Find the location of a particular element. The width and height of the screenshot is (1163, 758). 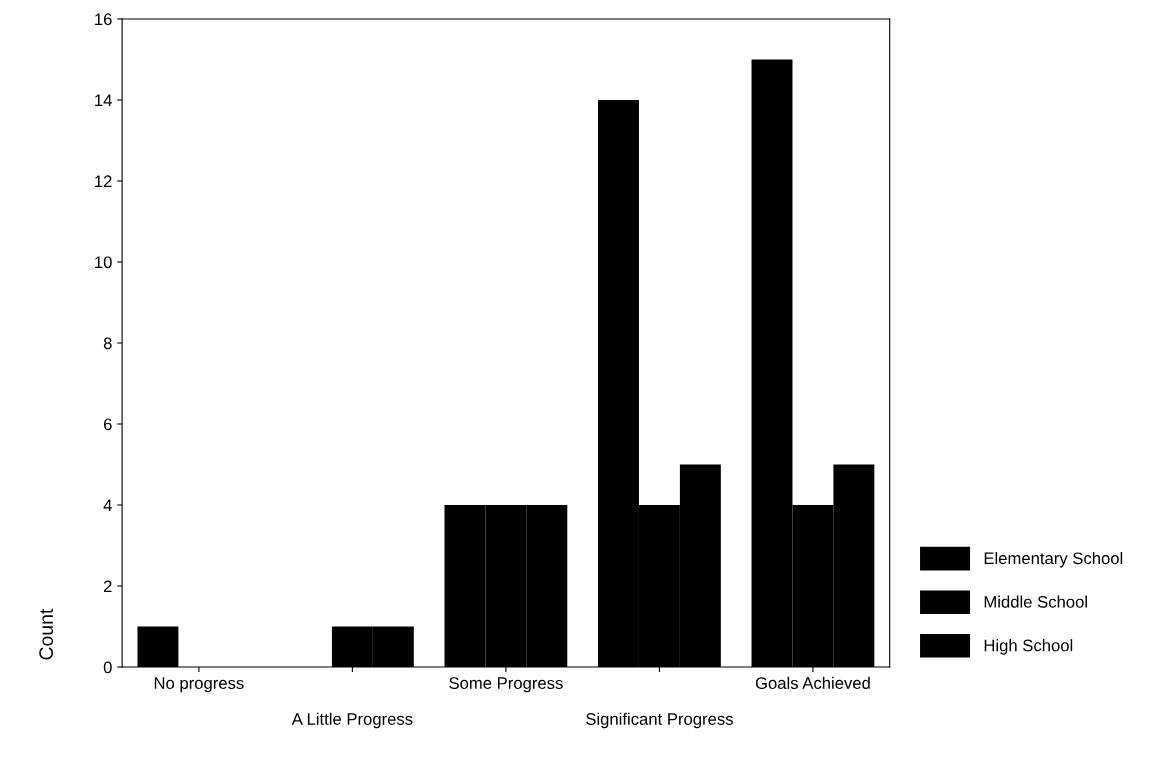

legend-label: Middle School is located at coordinates (1035, 601).